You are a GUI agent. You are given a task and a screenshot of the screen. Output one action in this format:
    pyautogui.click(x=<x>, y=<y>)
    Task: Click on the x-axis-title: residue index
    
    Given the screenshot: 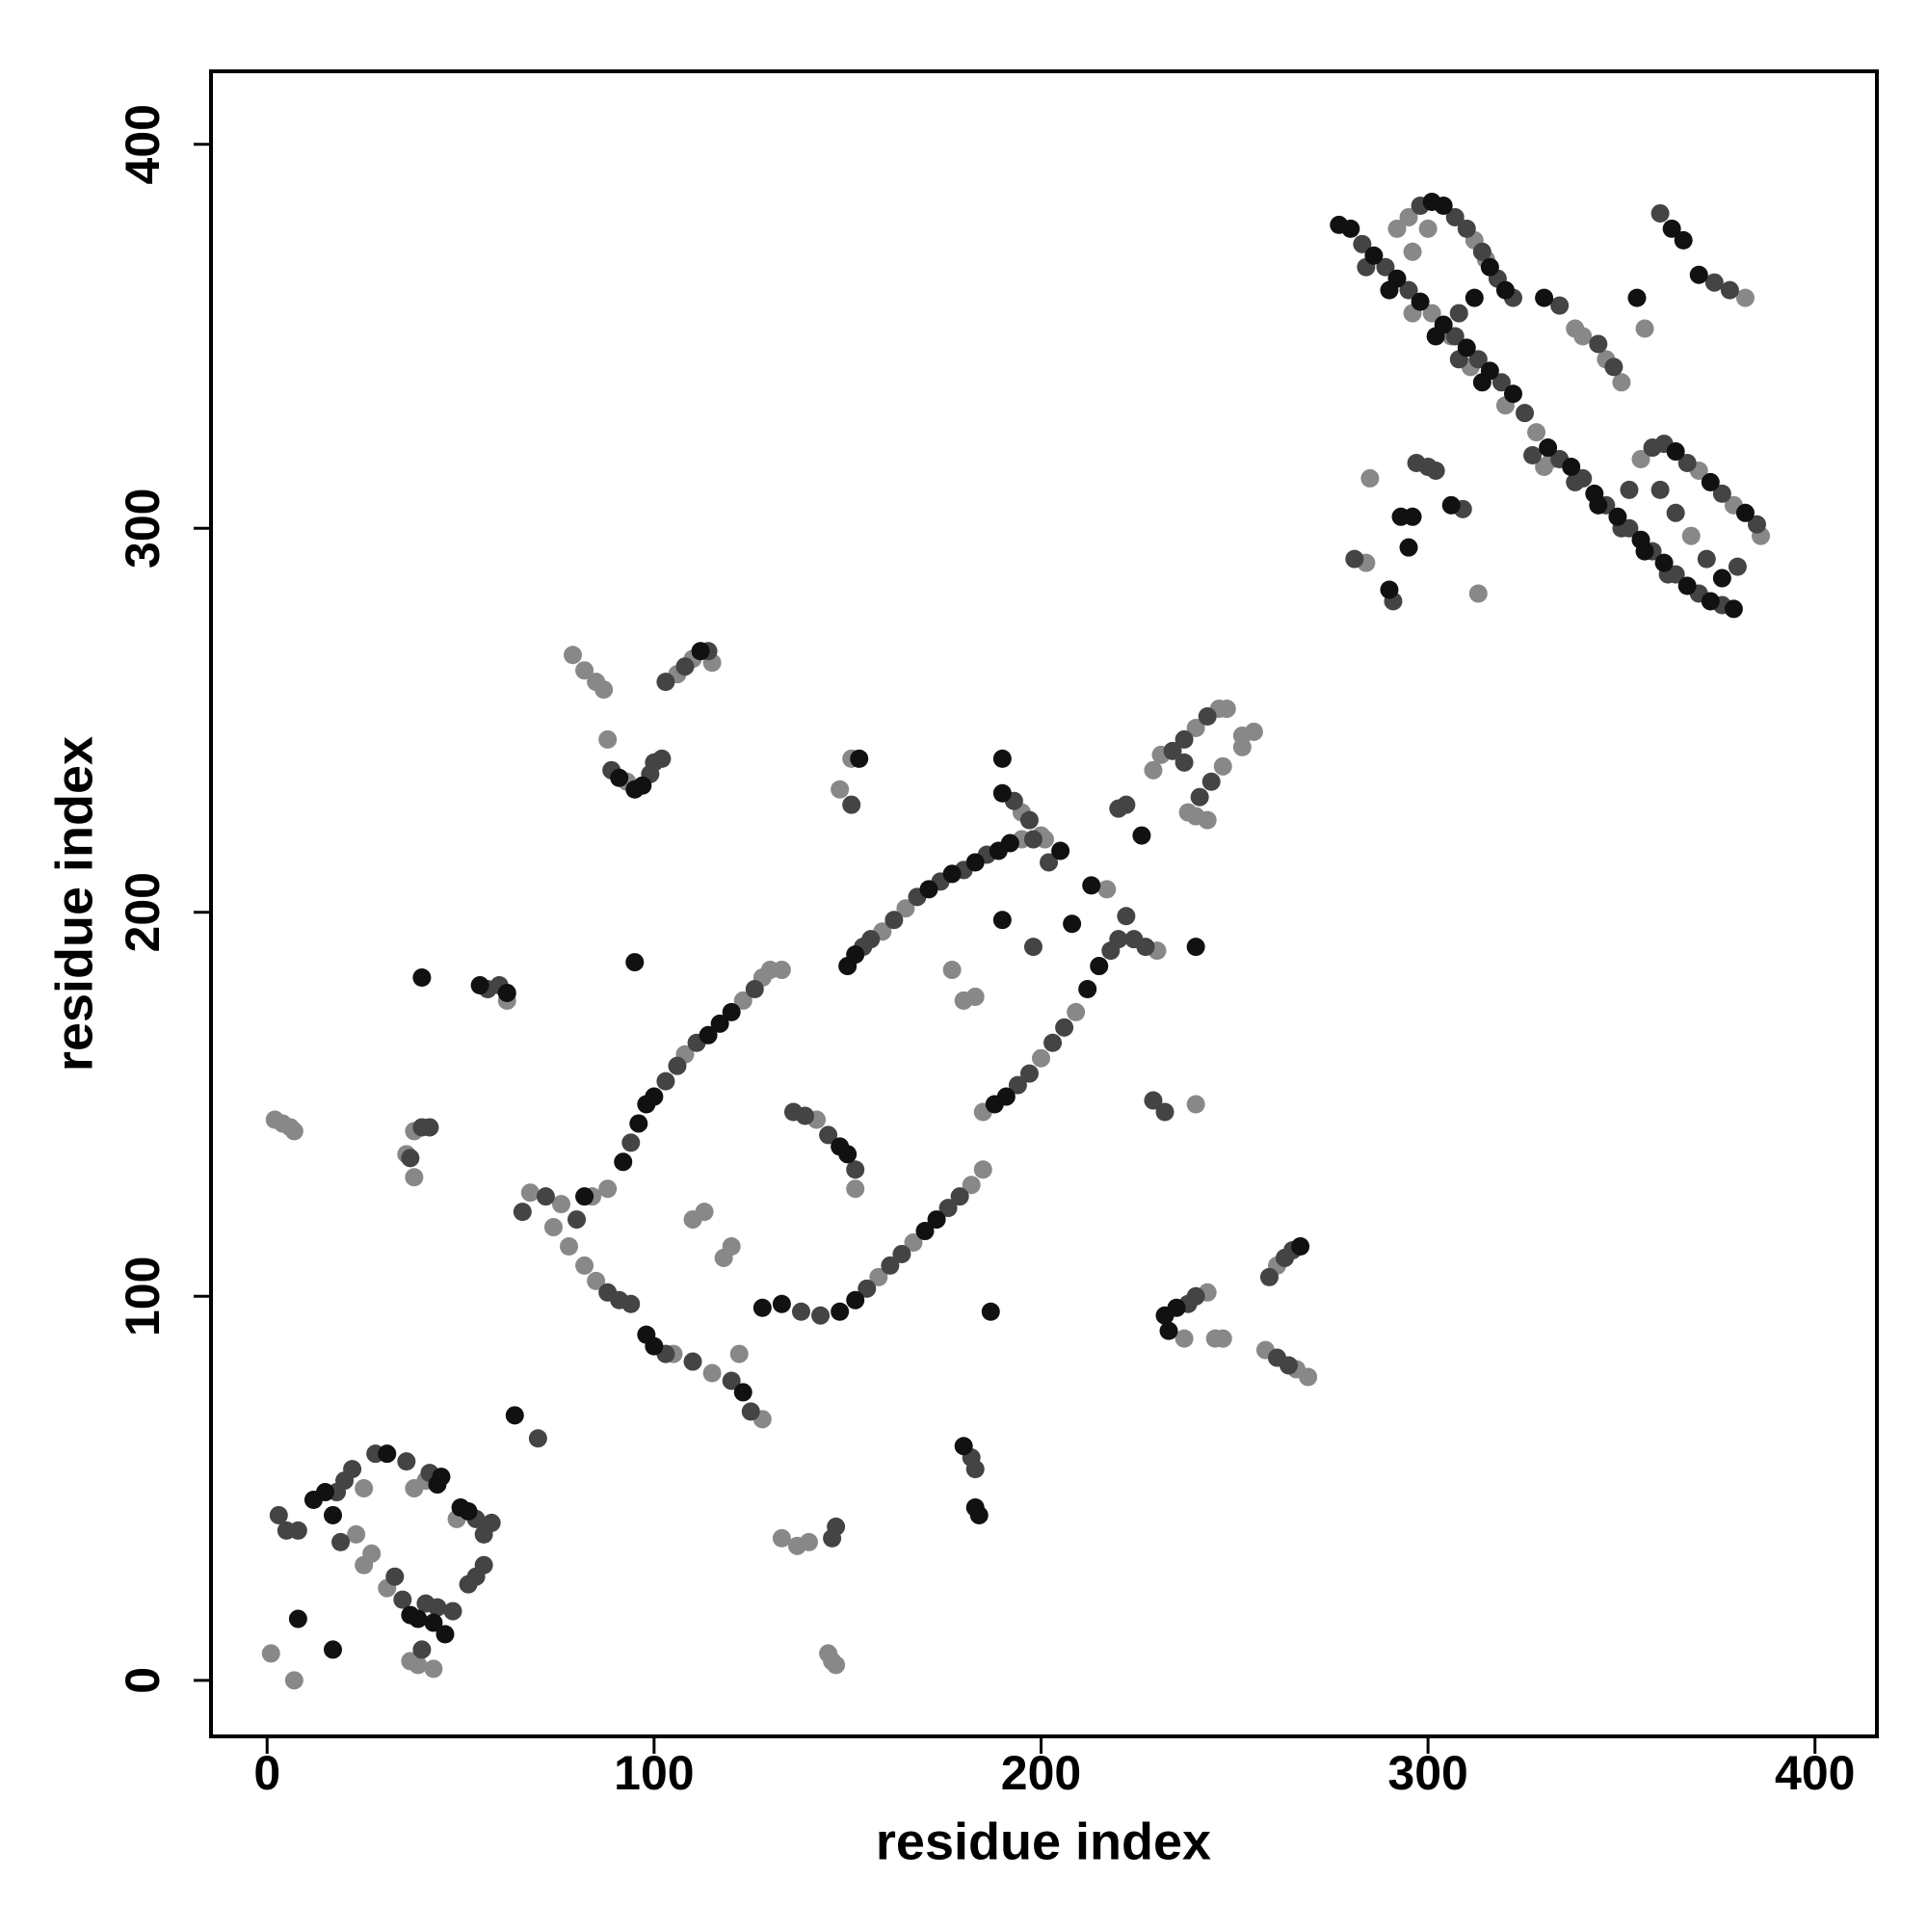 What is the action you would take?
    pyautogui.click(x=1043, y=1841)
    